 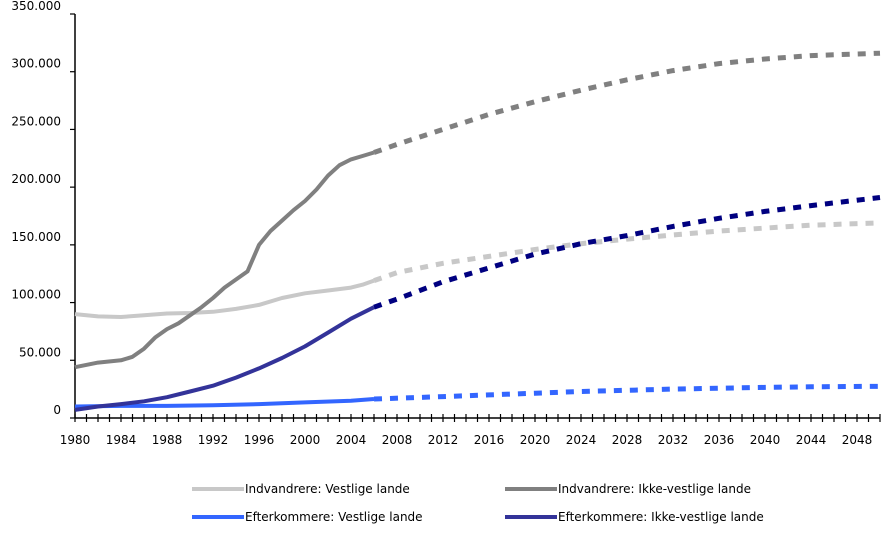 I want to click on x-tick-label: 2040, so click(x=765, y=440).